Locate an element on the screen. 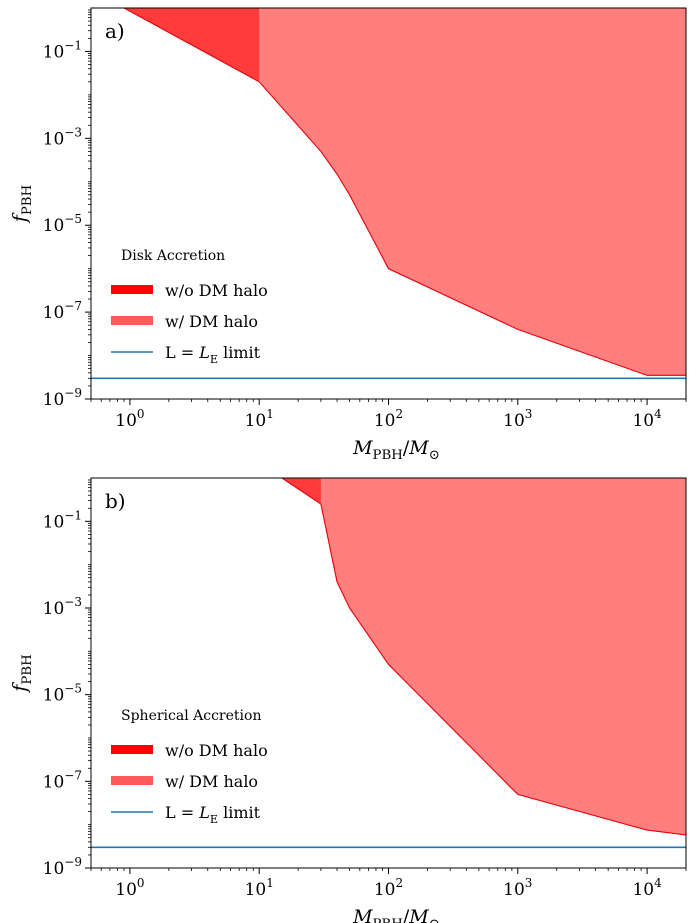 Image resolution: width=693 pixels, height=923 pixels. panel-label: a) is located at coordinates (115, 31).